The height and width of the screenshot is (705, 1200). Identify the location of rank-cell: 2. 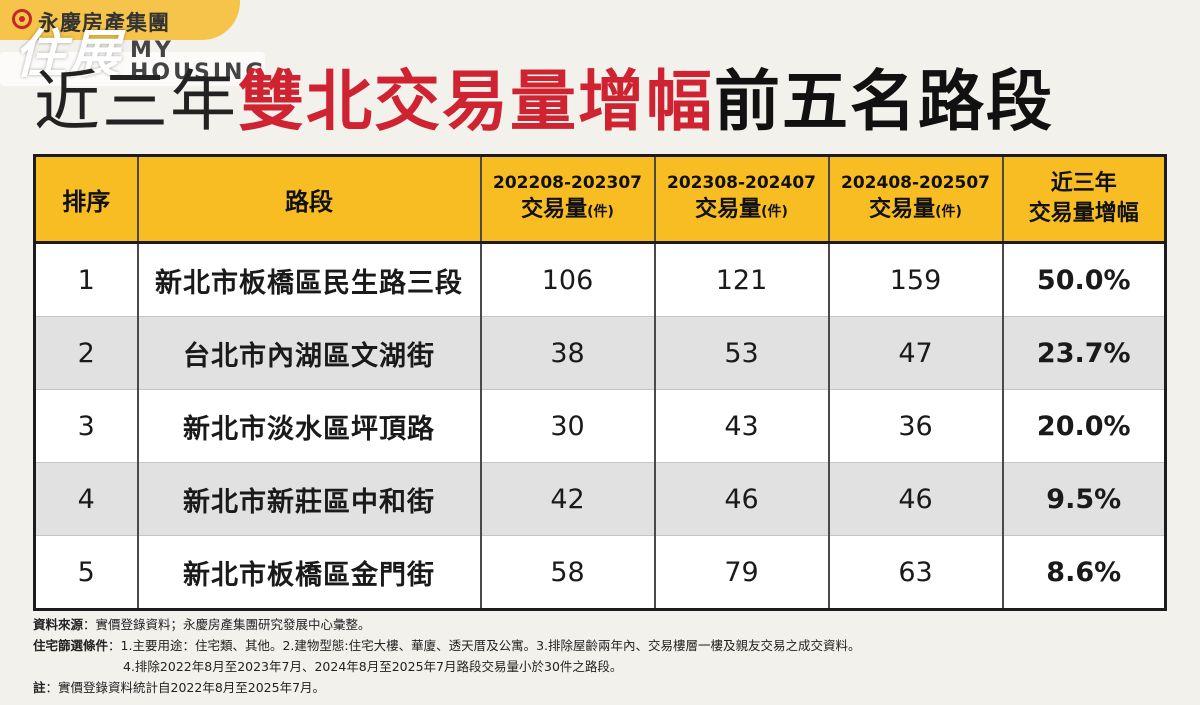
(86, 353).